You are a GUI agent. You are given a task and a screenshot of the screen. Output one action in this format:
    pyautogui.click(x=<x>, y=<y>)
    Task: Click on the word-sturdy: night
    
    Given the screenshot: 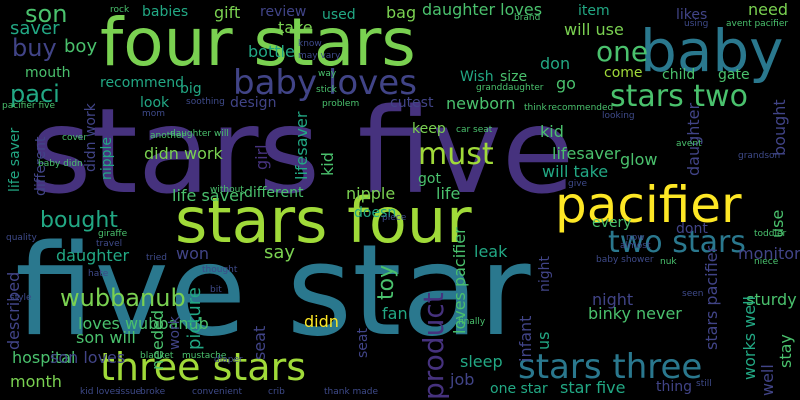 What is the action you would take?
    pyautogui.click(x=545, y=273)
    